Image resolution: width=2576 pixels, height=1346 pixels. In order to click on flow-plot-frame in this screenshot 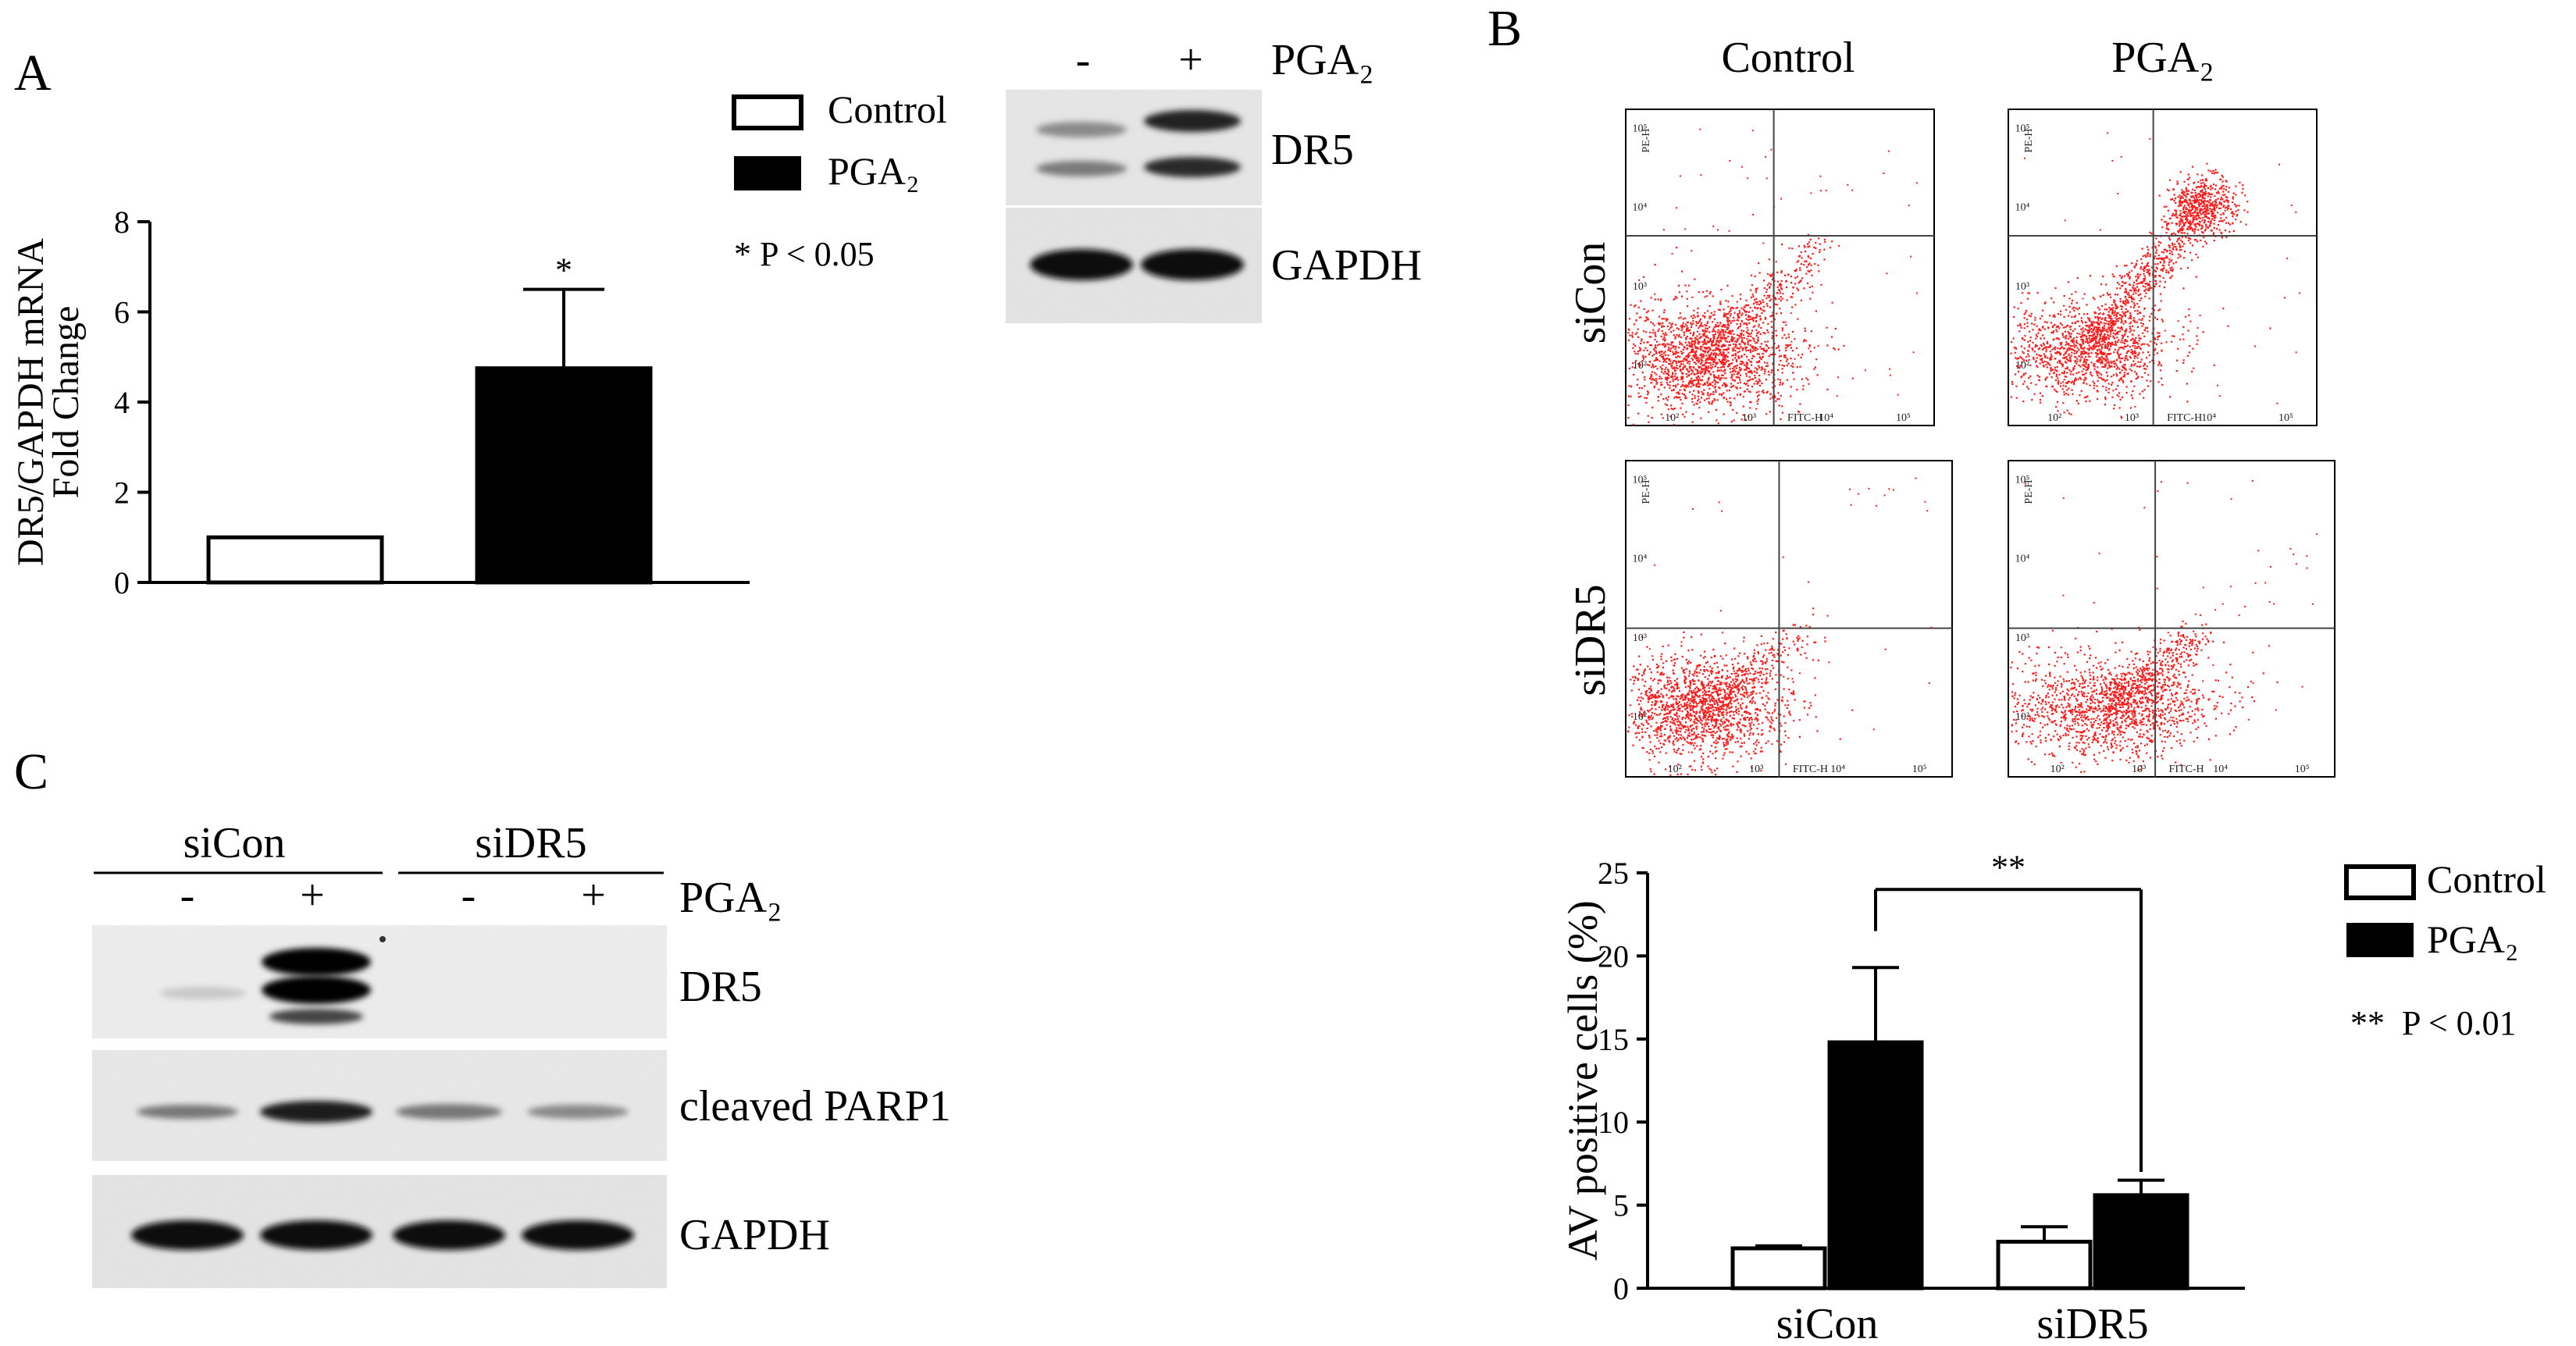, I will do `click(1780, 267)`.